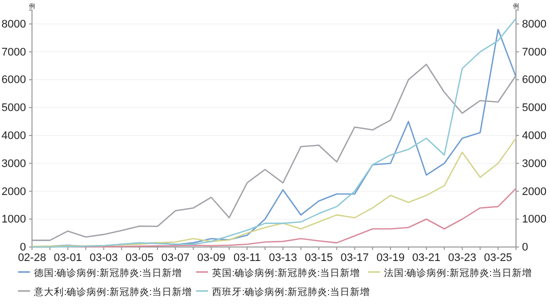 This screenshot has height=304, width=550. Describe the element at coordinates (354, 258) in the screenshot. I see `x-tick-label: 03-17` at that location.